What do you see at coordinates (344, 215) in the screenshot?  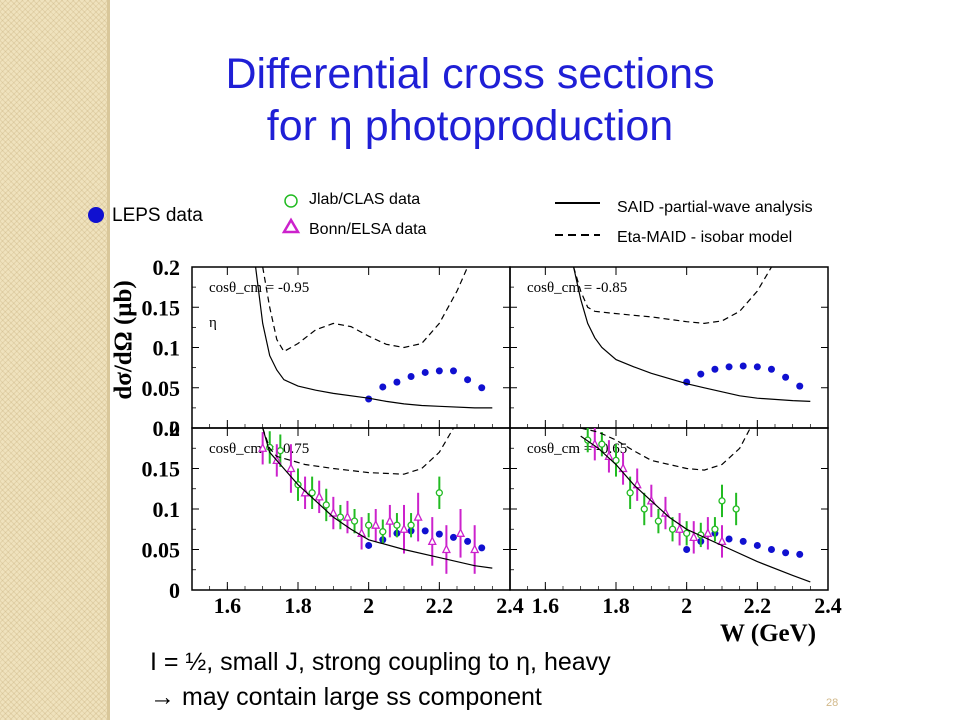 I see `legend-symbols` at bounding box center [344, 215].